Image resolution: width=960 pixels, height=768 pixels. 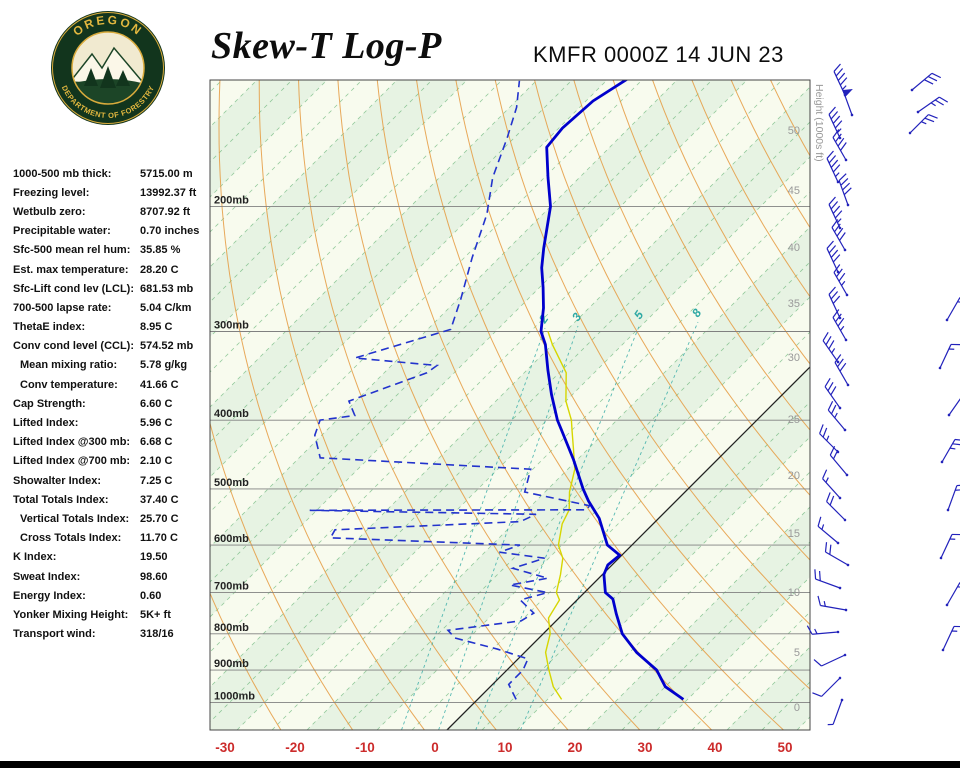 What do you see at coordinates (154, 557) in the screenshot?
I see `index-value: 19.50` at bounding box center [154, 557].